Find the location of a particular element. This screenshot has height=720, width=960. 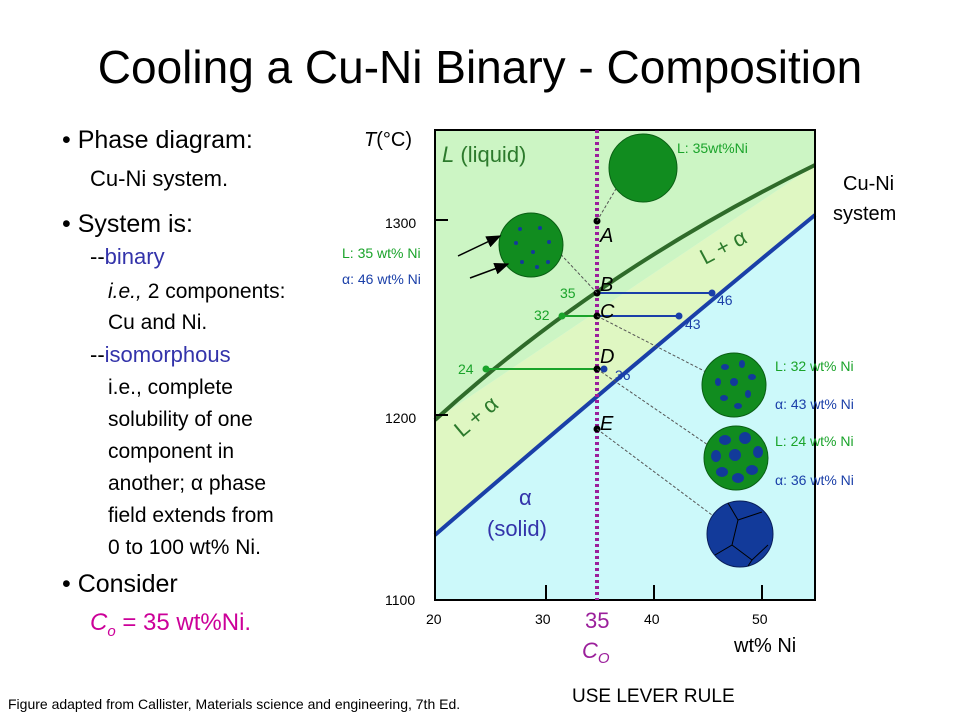

micrograph-e is located at coordinates (740, 534).